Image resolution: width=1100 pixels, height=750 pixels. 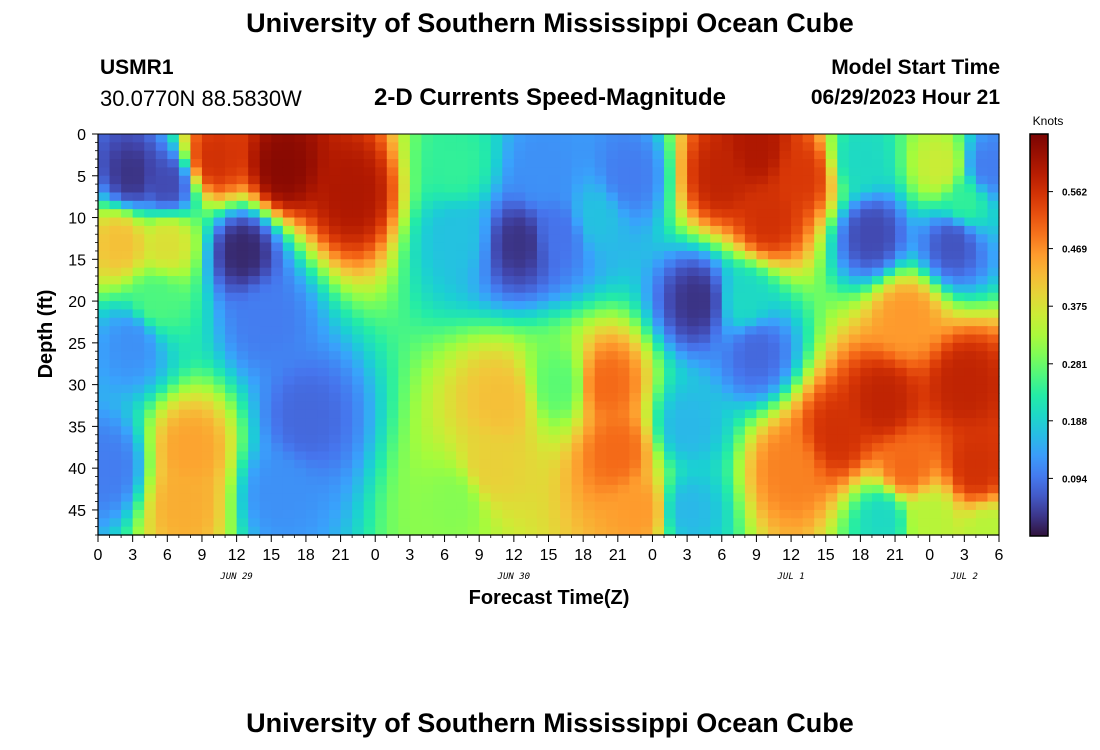 What do you see at coordinates (81, 135) in the screenshot?
I see `y-tick-label: 0` at bounding box center [81, 135].